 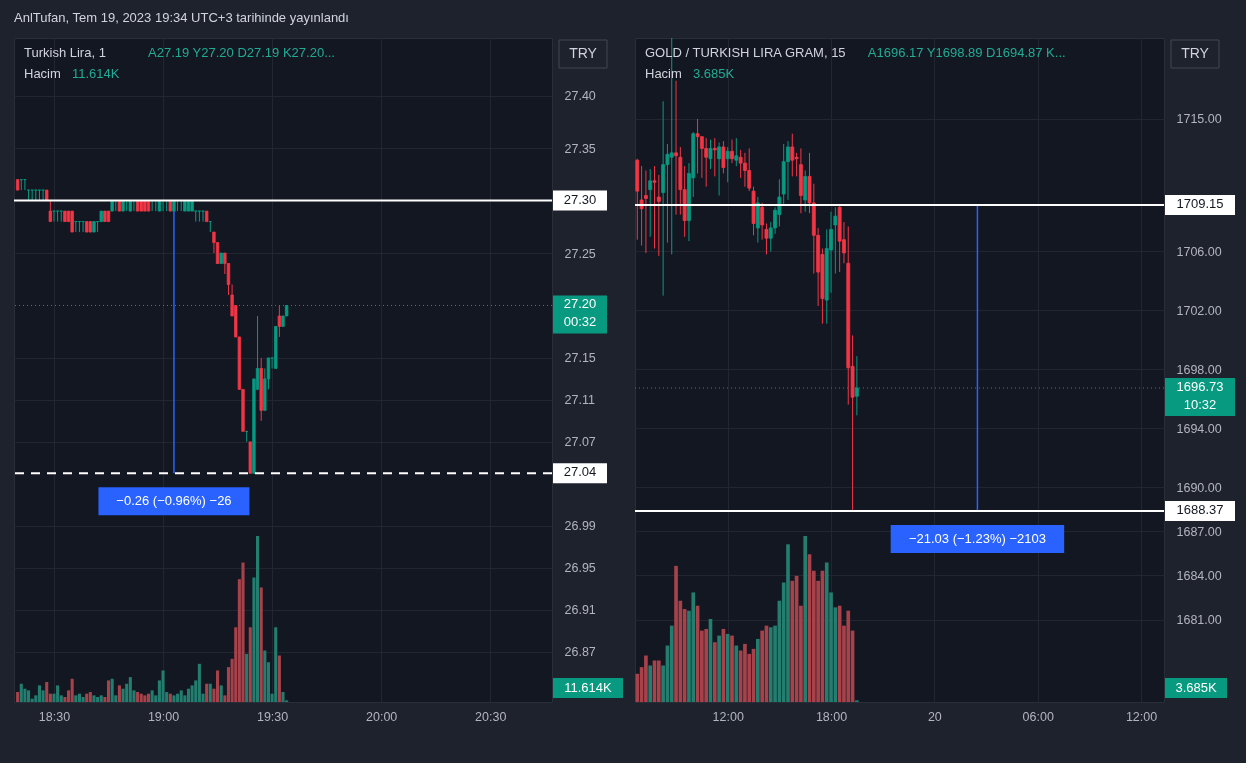 What do you see at coordinates (163, 716) in the screenshot?
I see `x-tick-label: 19:00` at bounding box center [163, 716].